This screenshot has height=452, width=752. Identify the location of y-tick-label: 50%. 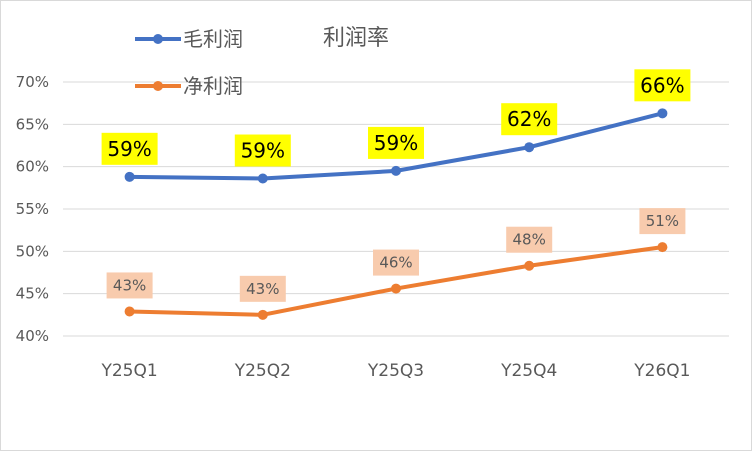
(32, 251).